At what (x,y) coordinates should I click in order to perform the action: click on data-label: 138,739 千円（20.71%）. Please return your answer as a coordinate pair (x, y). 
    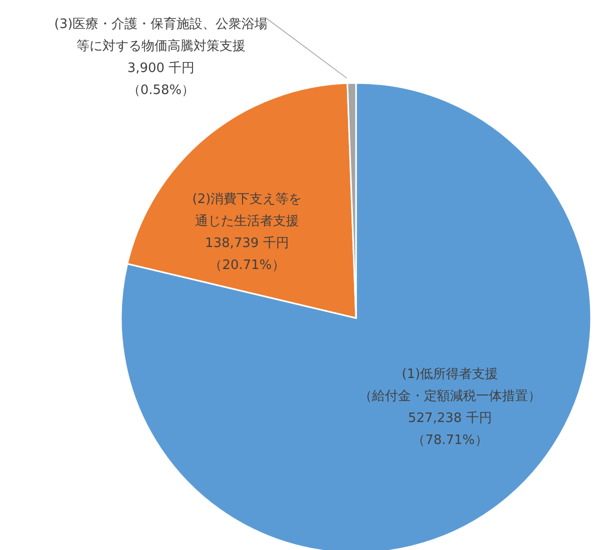
    Looking at the image, I should click on (247, 254).